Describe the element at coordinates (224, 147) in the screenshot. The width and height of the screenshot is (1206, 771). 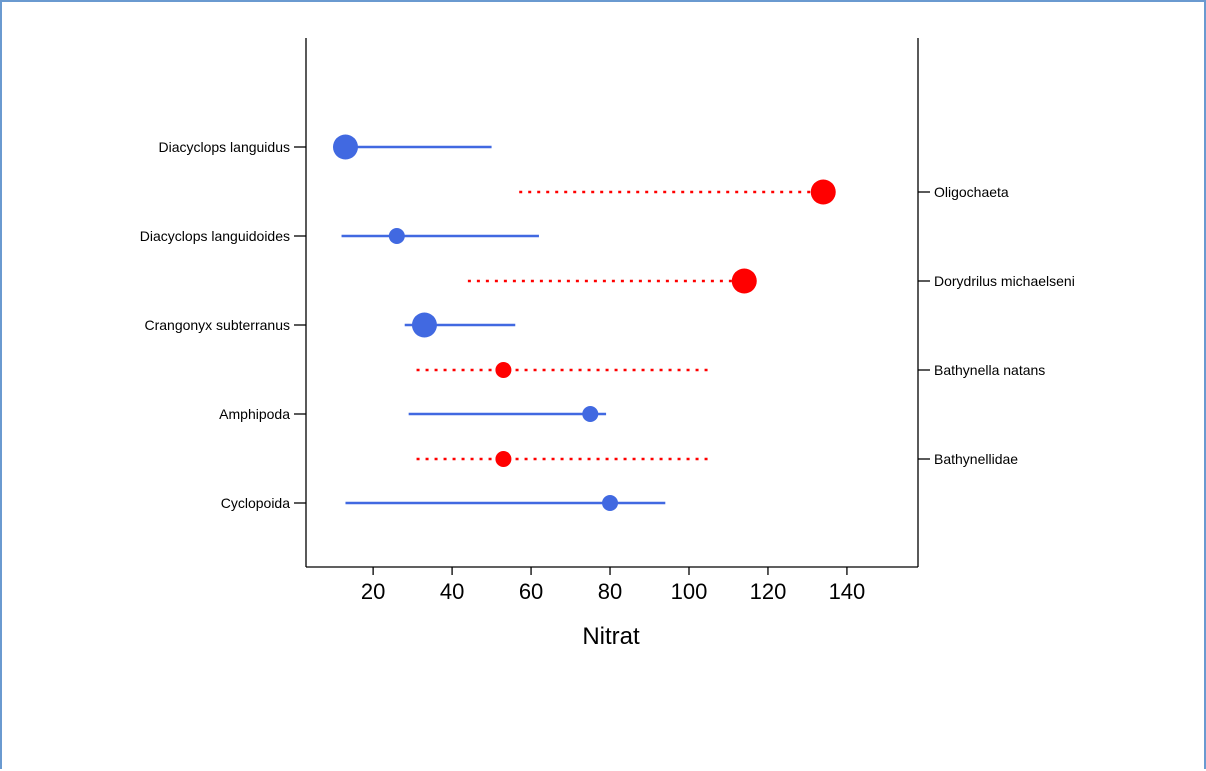
I see `left-row-label: Diacyclops languidus` at that location.